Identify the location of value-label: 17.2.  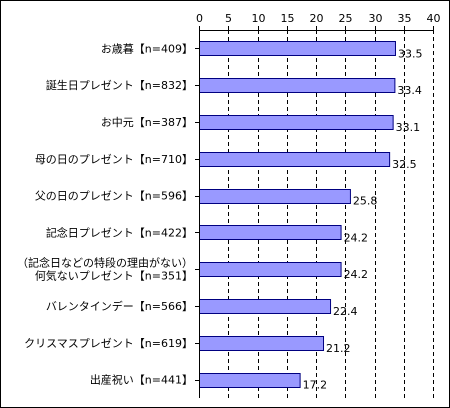
(315, 385).